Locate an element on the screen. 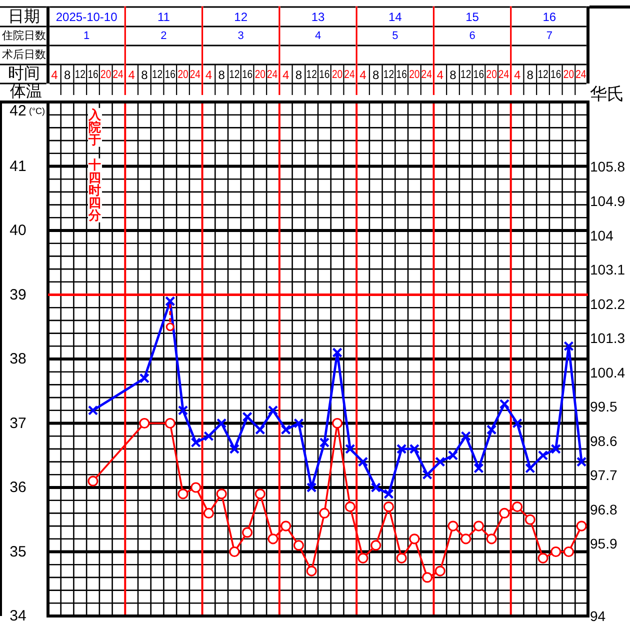 The width and height of the screenshot is (630, 626). text: 5 is located at coordinates (395, 36).